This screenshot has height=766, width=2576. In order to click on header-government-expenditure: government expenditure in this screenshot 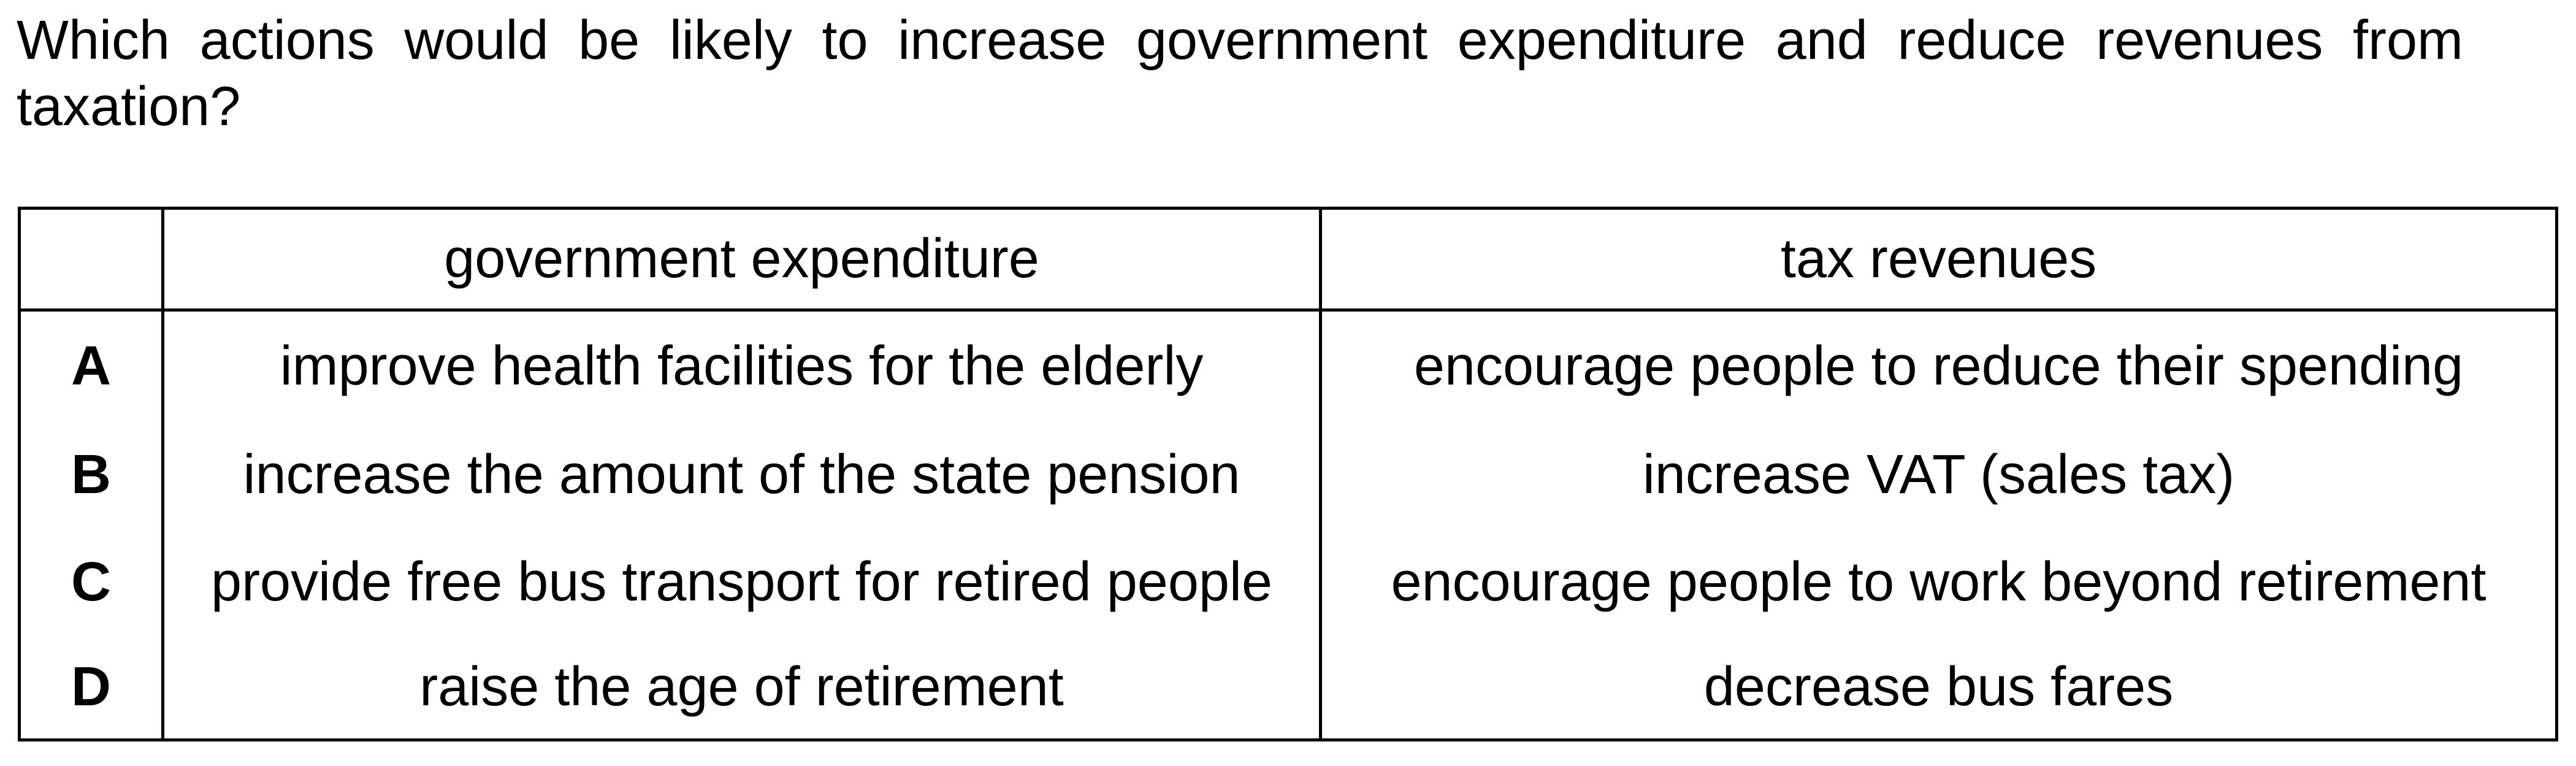, I will do `click(741, 259)`.